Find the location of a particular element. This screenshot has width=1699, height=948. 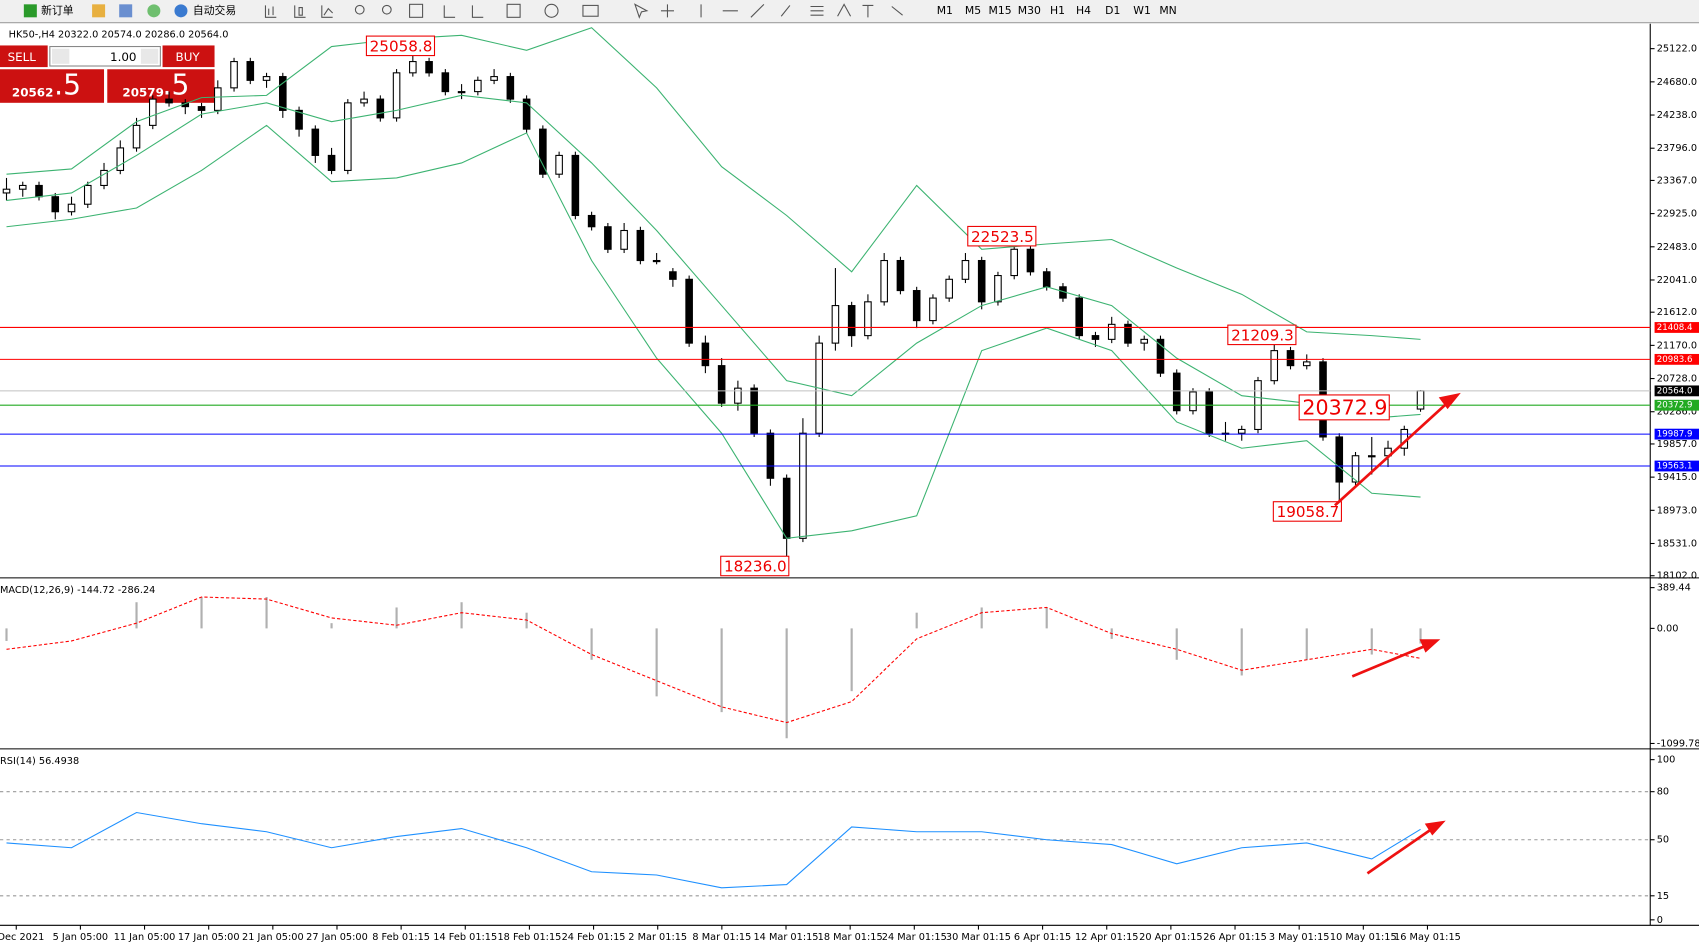

x-tick-label: 14 Mar 01:15 is located at coordinates (785, 937).